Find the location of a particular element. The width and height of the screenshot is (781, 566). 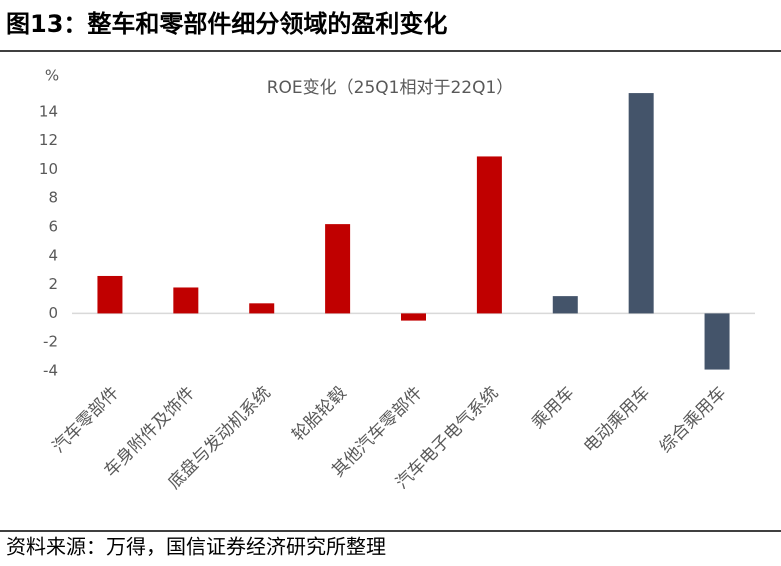

x-tick-label: 电动乘用车 is located at coordinates (617, 420).